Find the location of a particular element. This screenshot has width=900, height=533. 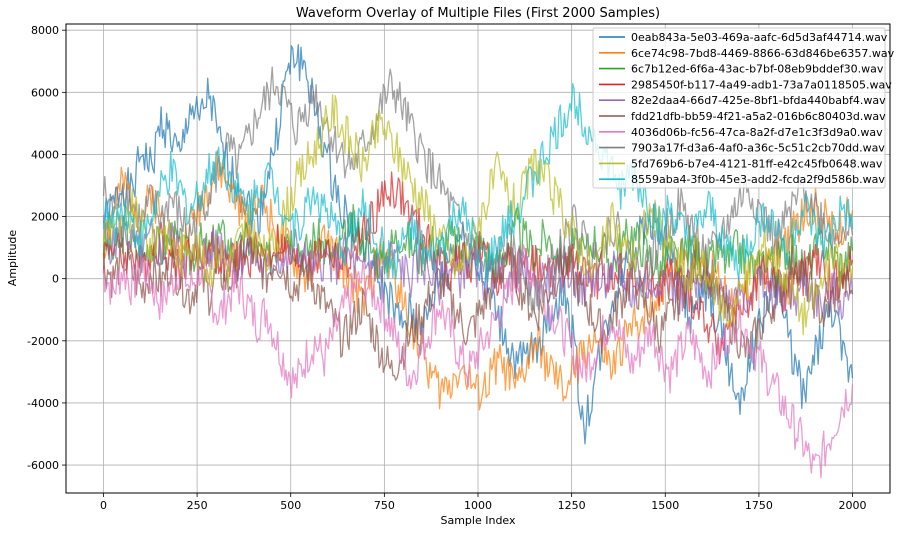

y-tick-label: -4000 is located at coordinates (43, 403).